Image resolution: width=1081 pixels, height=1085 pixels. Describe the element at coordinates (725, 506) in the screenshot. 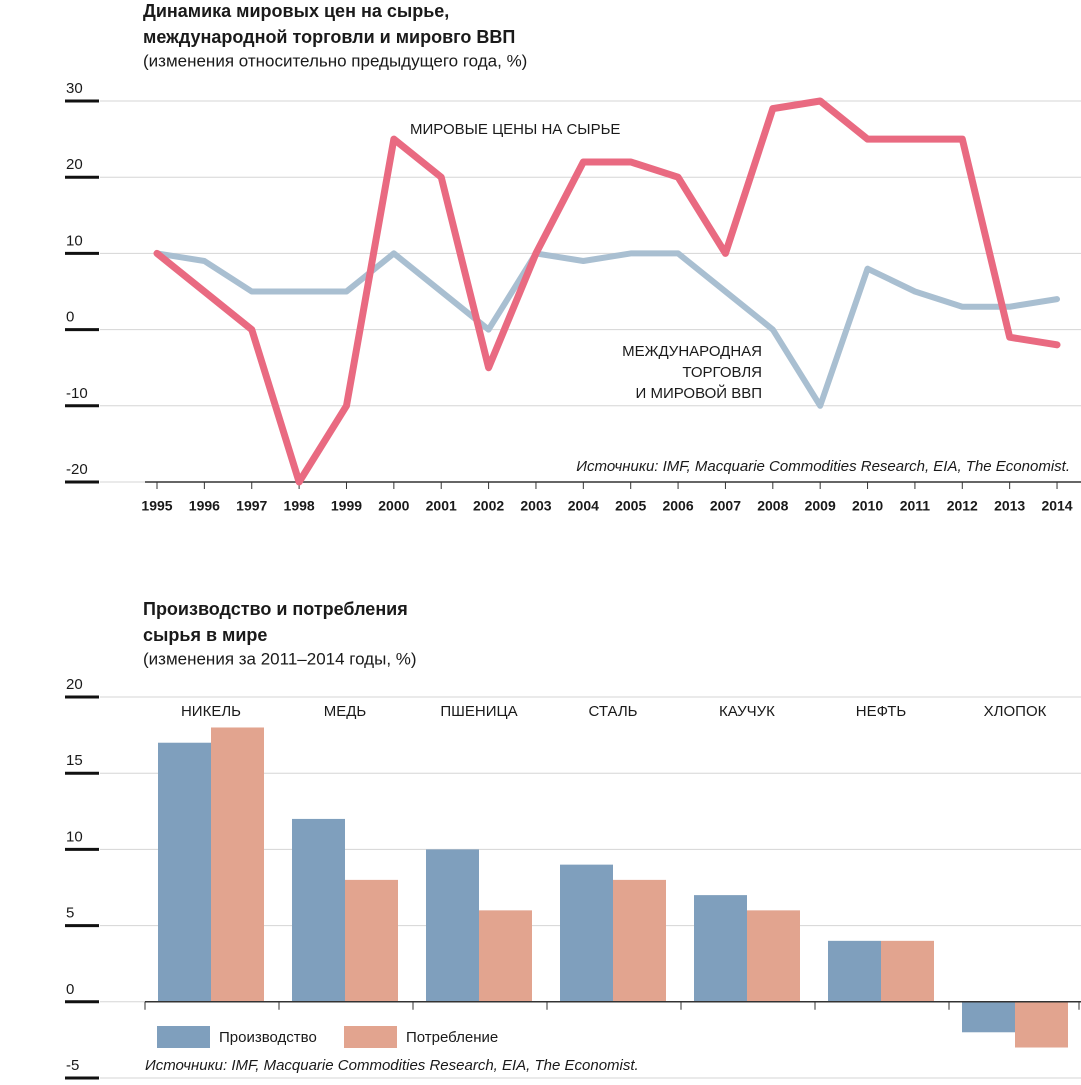

I see `x-tick-label: 2007` at that location.